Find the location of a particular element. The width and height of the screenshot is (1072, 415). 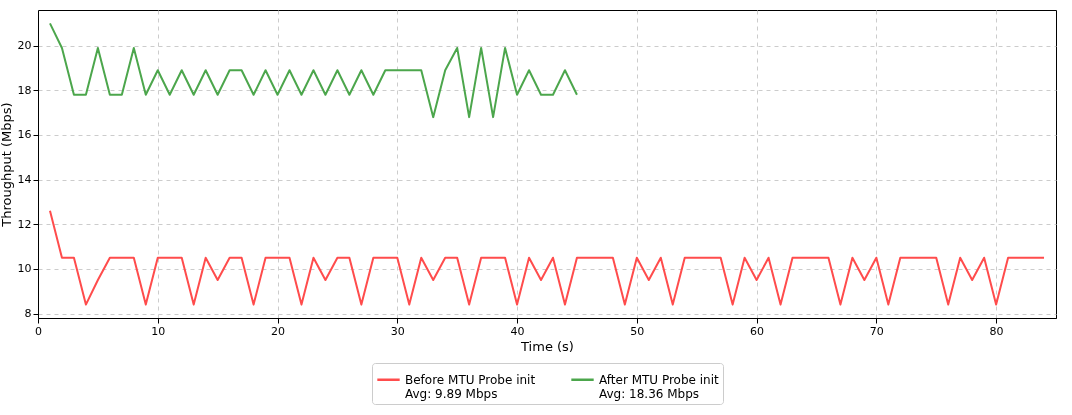

x-tick-label: 10 is located at coordinates (158, 331).